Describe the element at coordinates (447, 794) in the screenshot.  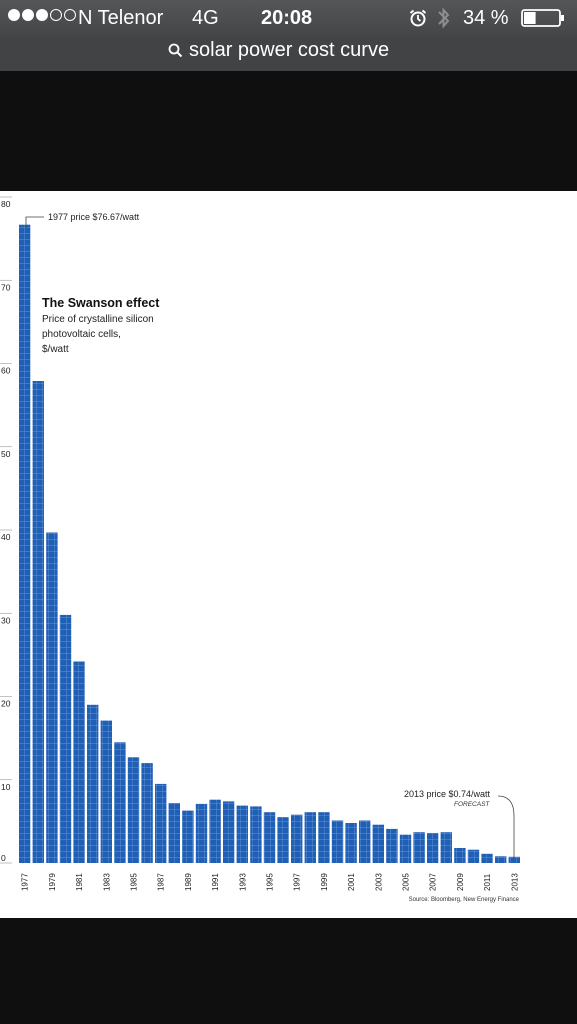
I see `last-annotation: 2013 price $0.74/watt` at that location.